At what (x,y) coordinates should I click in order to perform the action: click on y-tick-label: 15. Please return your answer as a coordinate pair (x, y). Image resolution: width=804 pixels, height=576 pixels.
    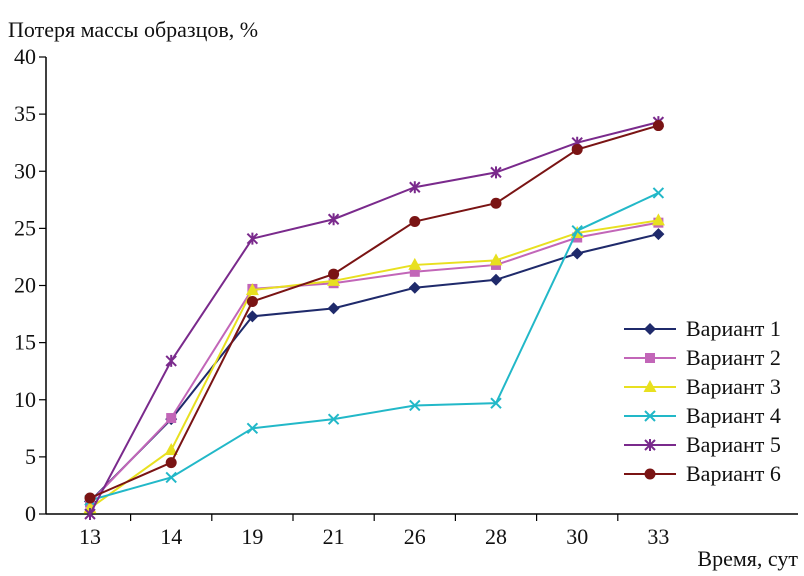
    Looking at the image, I should click on (25, 342).